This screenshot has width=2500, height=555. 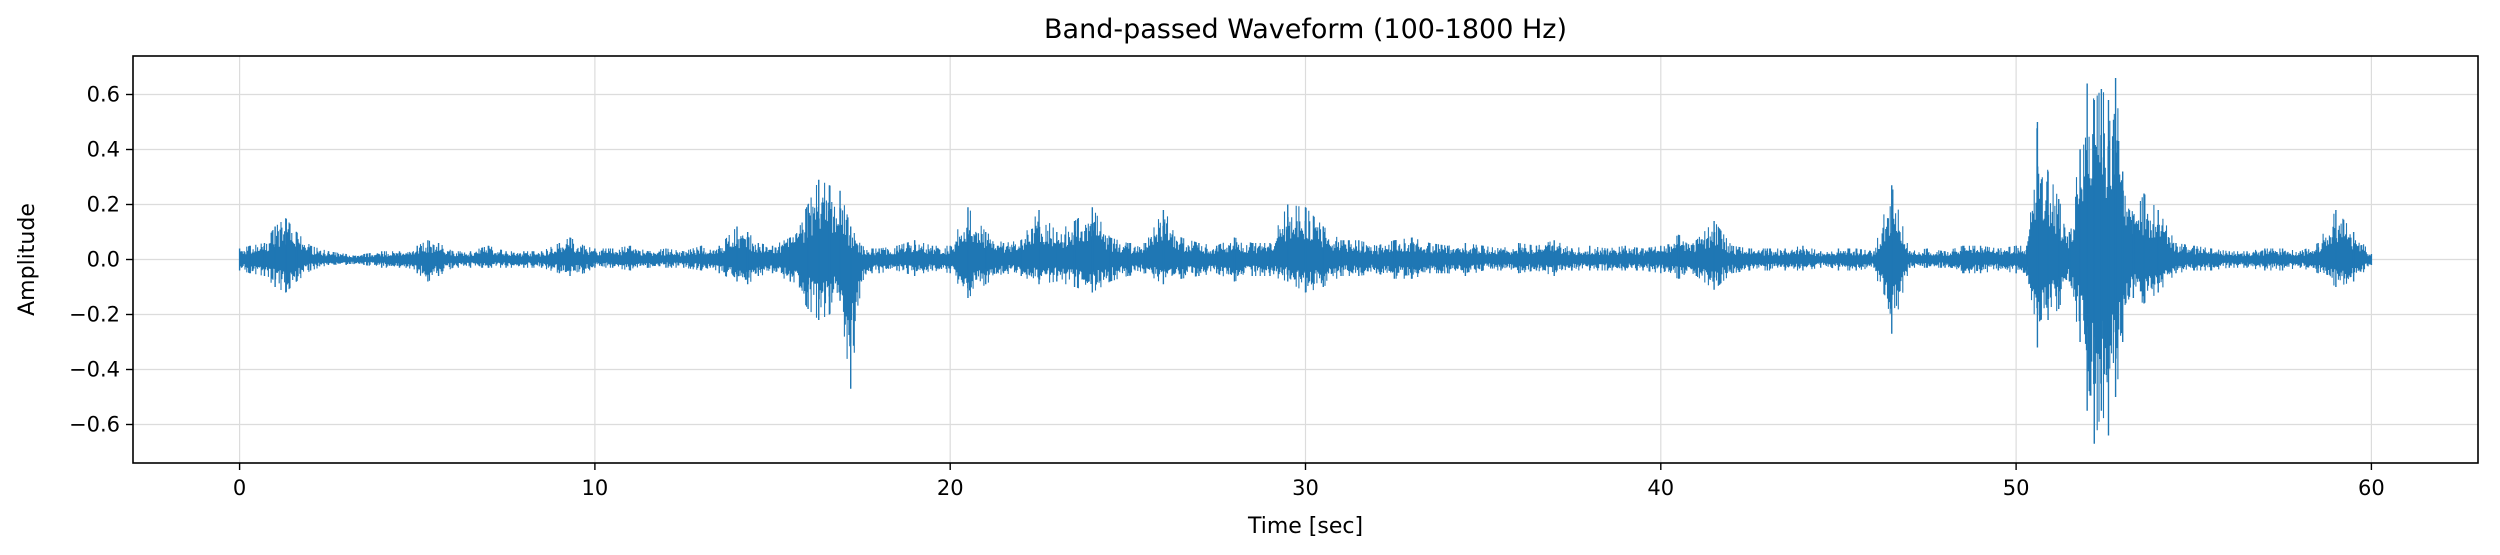 What do you see at coordinates (239, 488) in the screenshot?
I see `x-tick-label: 0` at bounding box center [239, 488].